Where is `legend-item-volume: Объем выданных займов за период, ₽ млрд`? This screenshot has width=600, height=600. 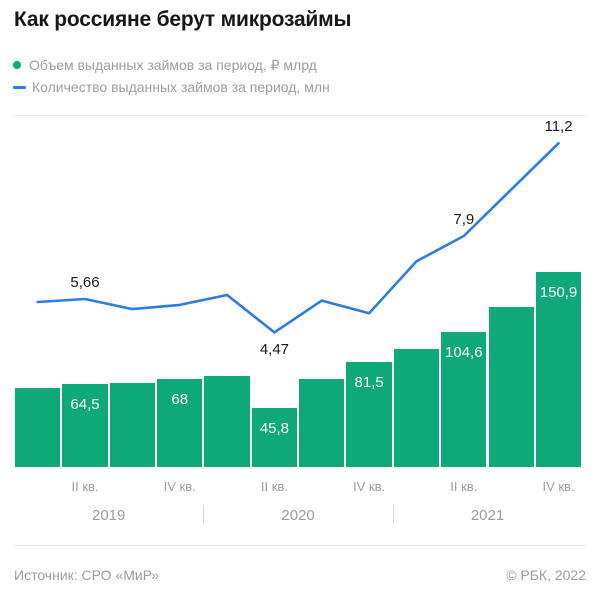
legend-item-volume: Объем выданных займов за период, ₽ млрд is located at coordinates (171, 65).